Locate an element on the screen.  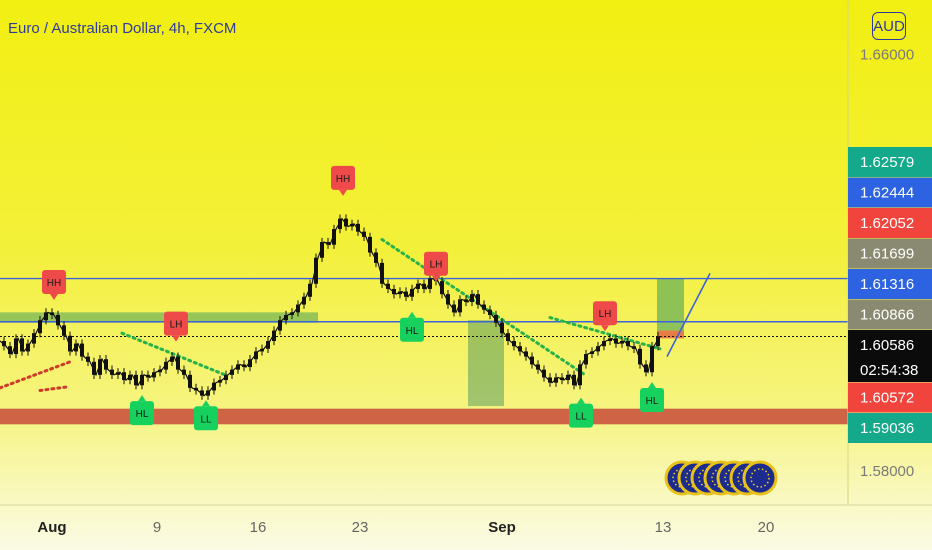
time-axis-tick: 20 is located at coordinates (766, 527).